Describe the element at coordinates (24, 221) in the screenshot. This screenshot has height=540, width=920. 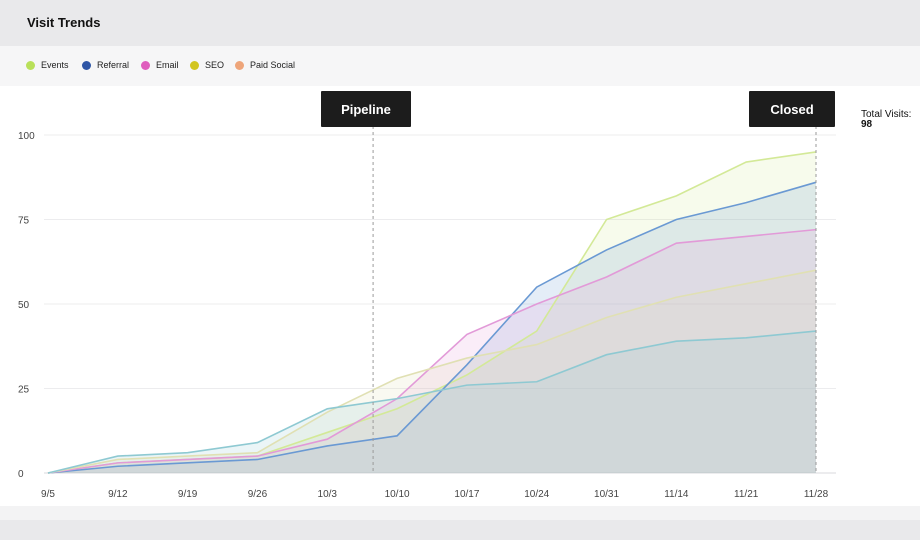
I see `y-tick-label: 75` at that location.